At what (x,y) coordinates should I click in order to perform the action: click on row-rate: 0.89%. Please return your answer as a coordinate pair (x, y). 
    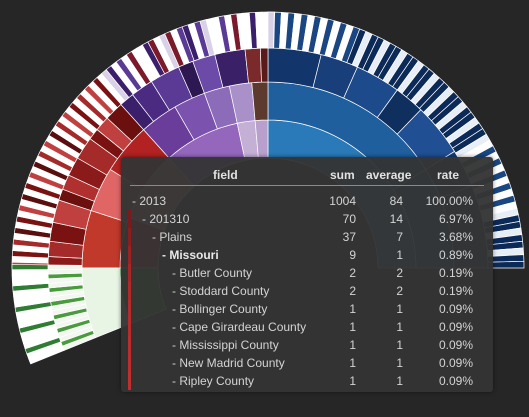
    Looking at the image, I should click on (455, 255).